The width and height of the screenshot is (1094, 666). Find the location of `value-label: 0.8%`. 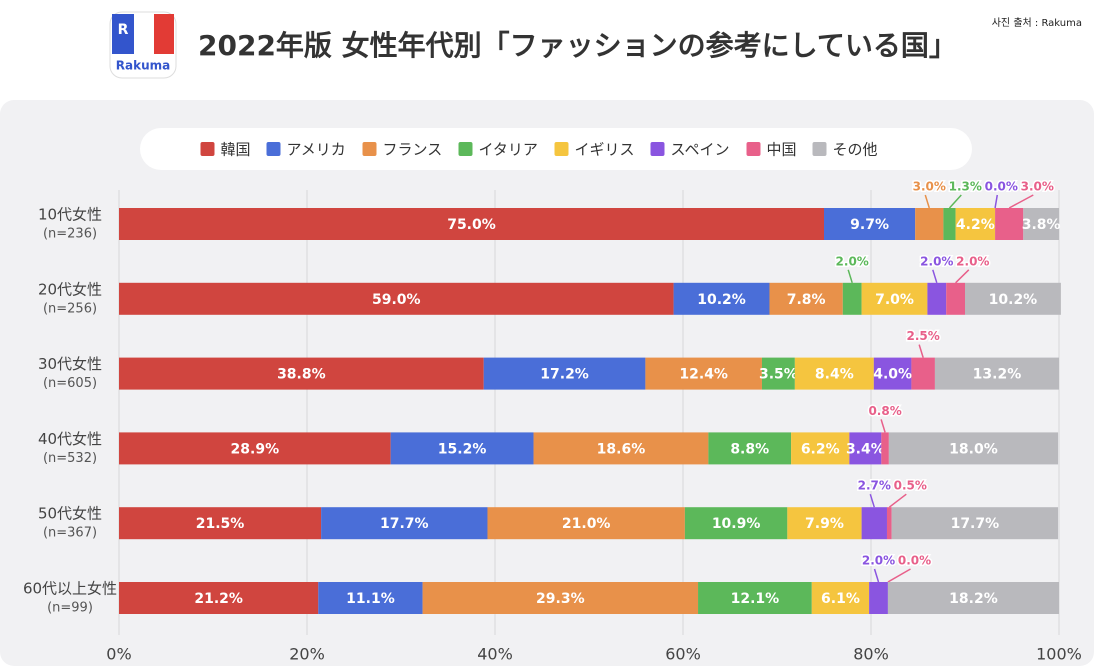

value-label: 0.8% is located at coordinates (884, 411).